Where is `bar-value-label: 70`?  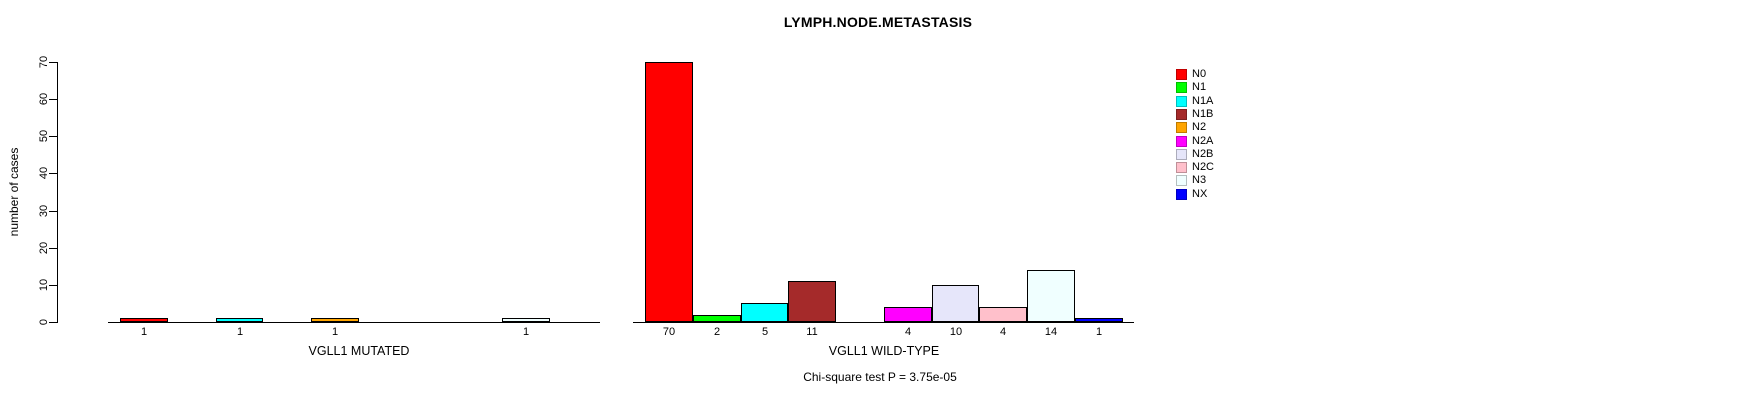
bar-value-label: 70 is located at coordinates (669, 332).